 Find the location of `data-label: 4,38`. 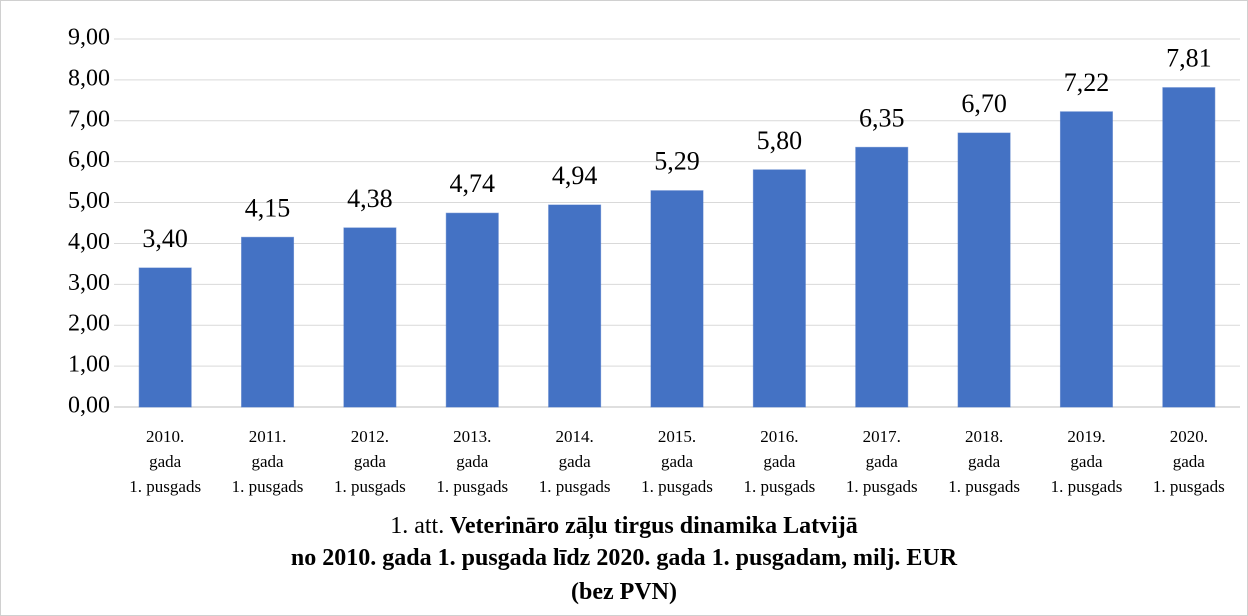

data-label: 4,38 is located at coordinates (370, 198).